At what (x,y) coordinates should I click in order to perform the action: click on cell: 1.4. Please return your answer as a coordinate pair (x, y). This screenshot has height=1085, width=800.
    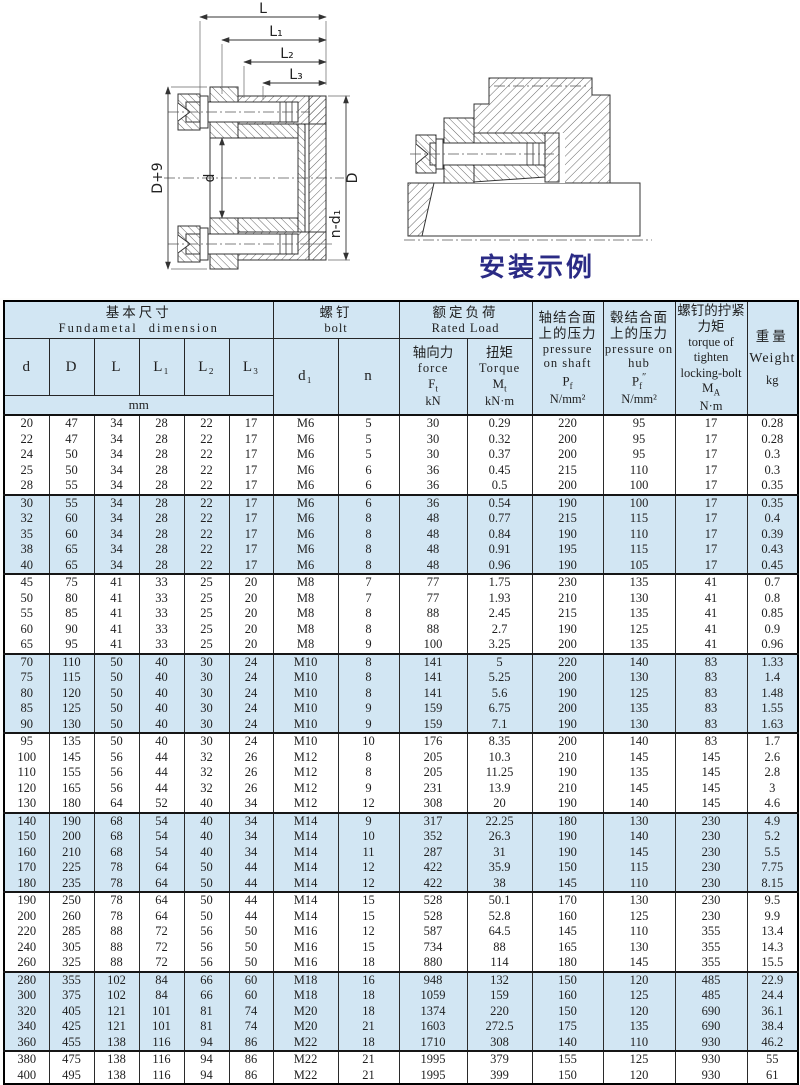
    Looking at the image, I should click on (772, 678).